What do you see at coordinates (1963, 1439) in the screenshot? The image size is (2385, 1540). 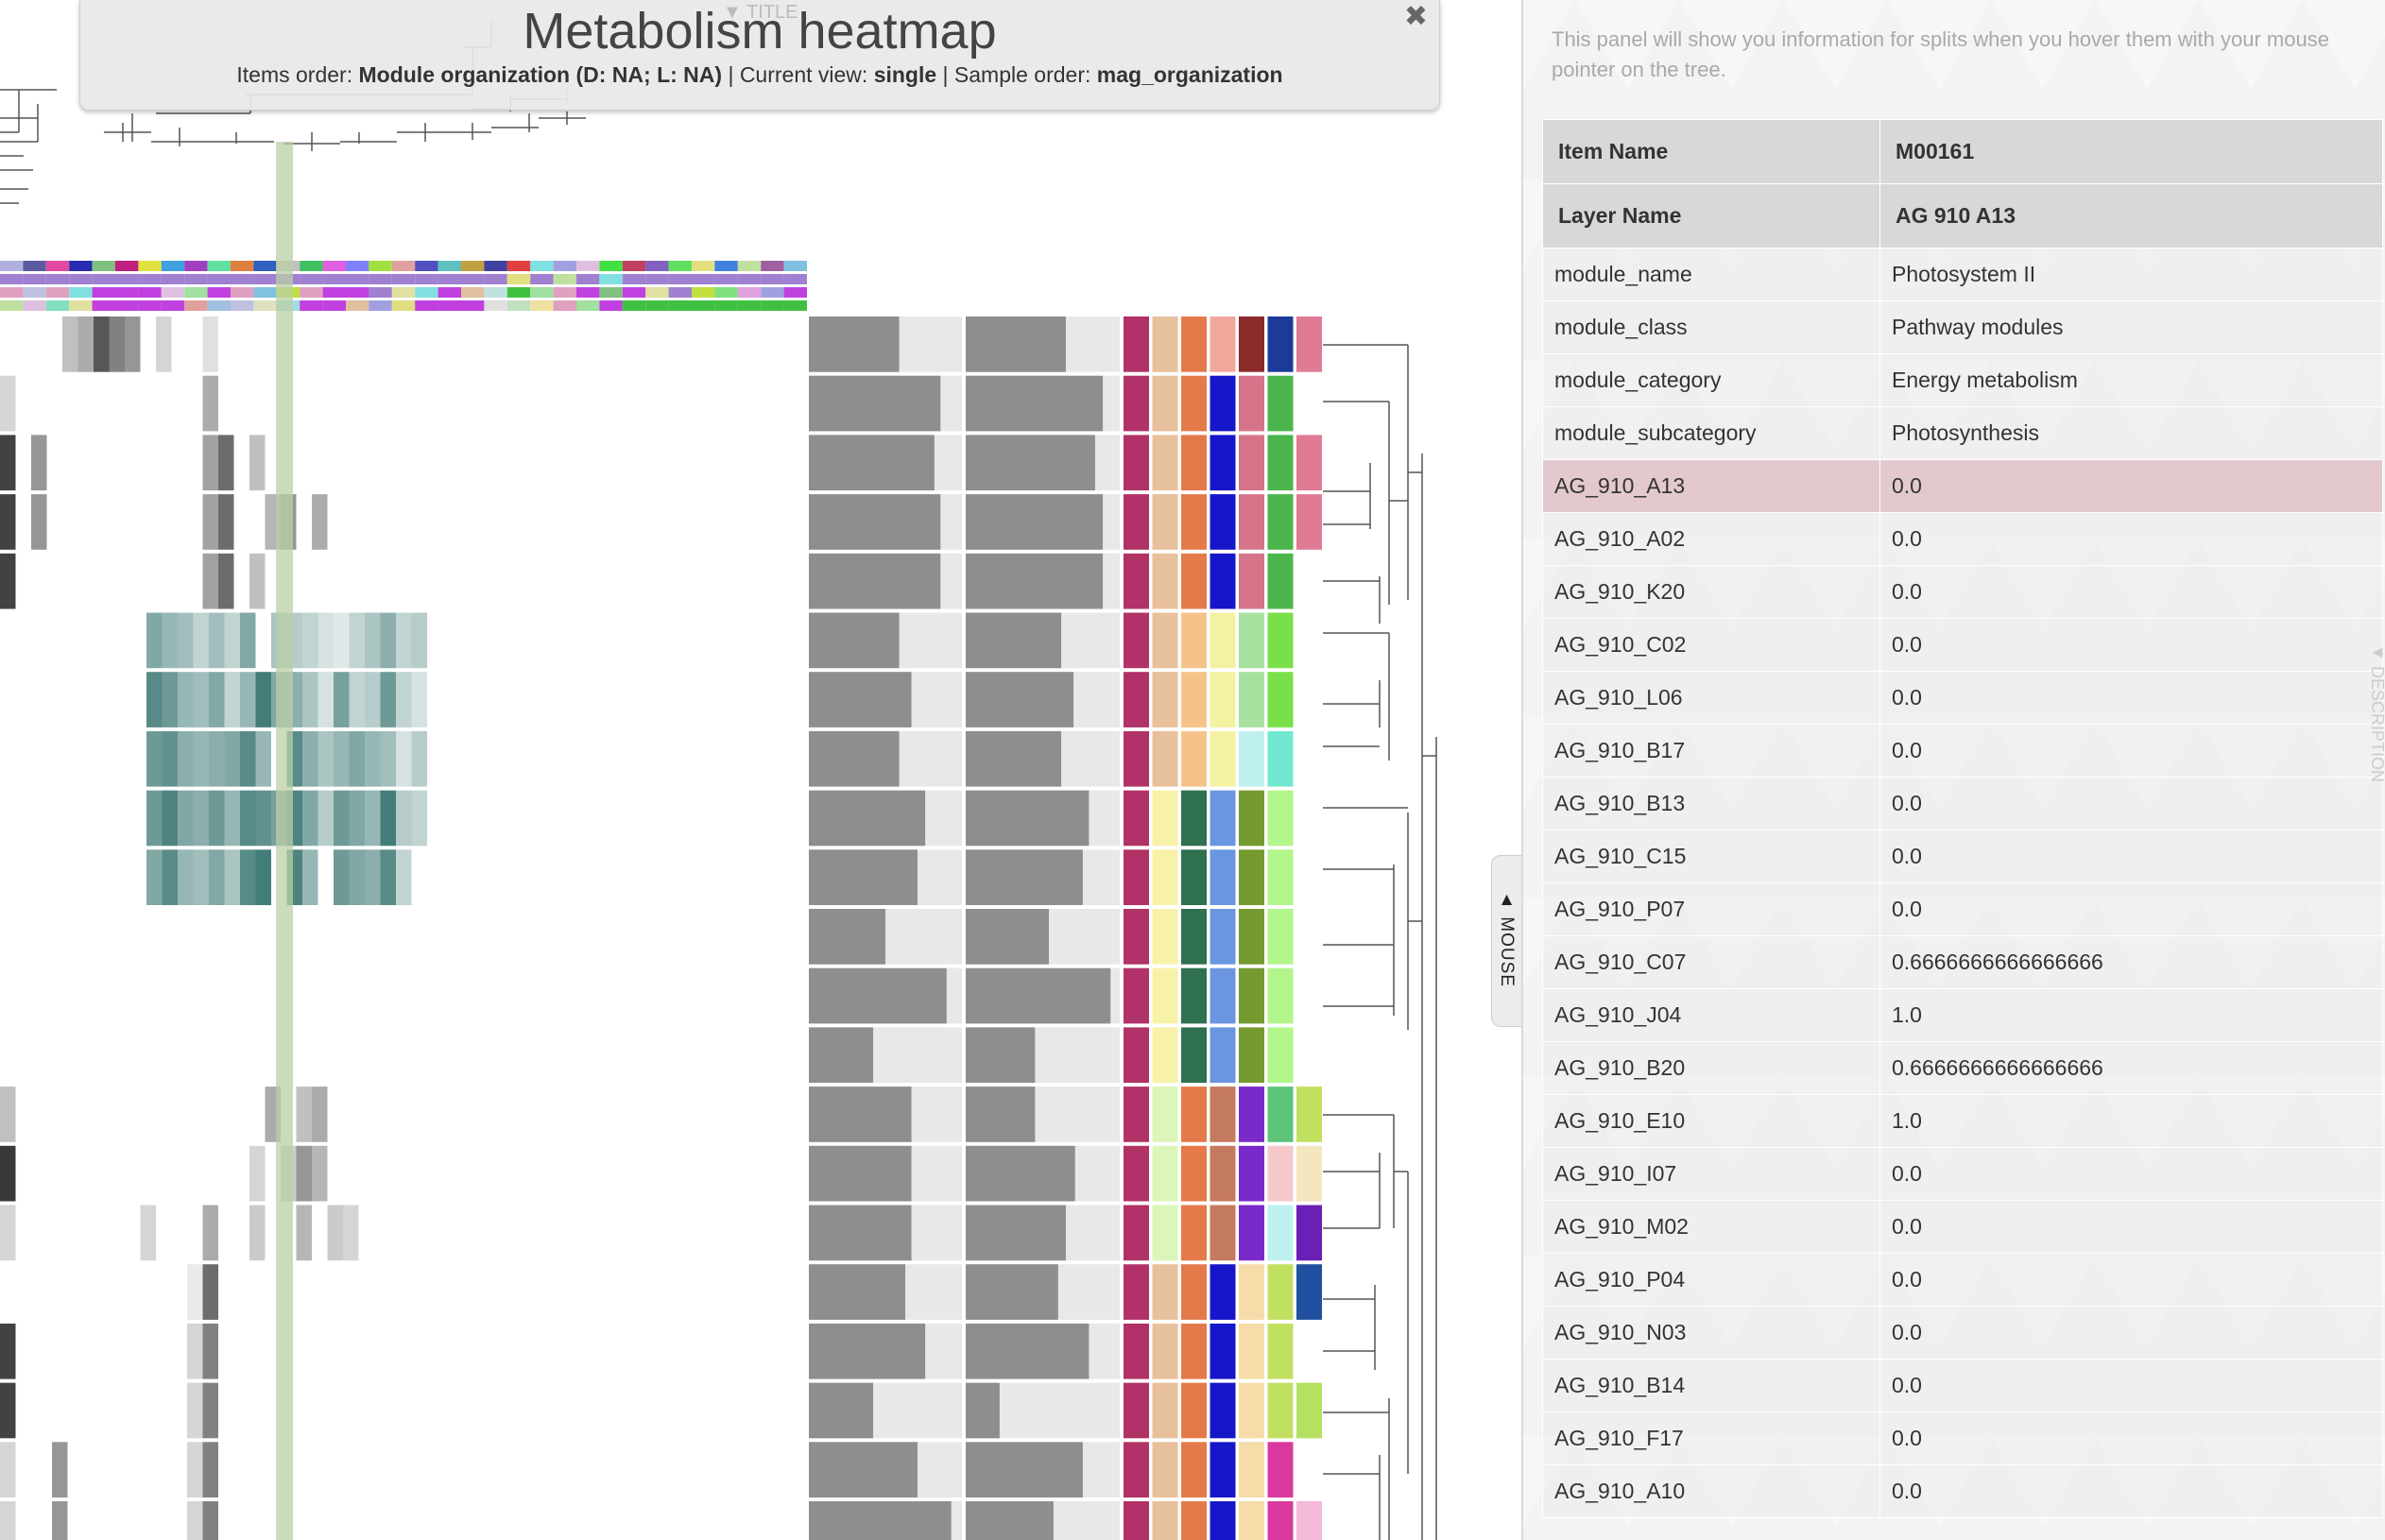 I see `info-row: AG_910_F17 0.0` at bounding box center [1963, 1439].